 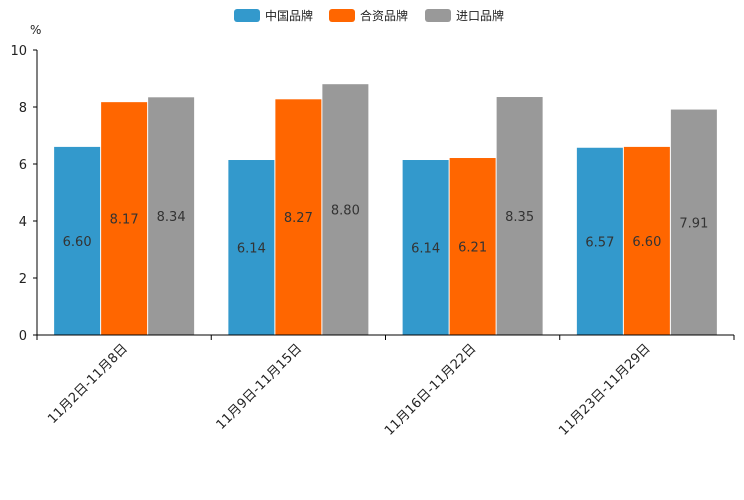 I want to click on bar-value-label: 8.34, so click(x=171, y=217).